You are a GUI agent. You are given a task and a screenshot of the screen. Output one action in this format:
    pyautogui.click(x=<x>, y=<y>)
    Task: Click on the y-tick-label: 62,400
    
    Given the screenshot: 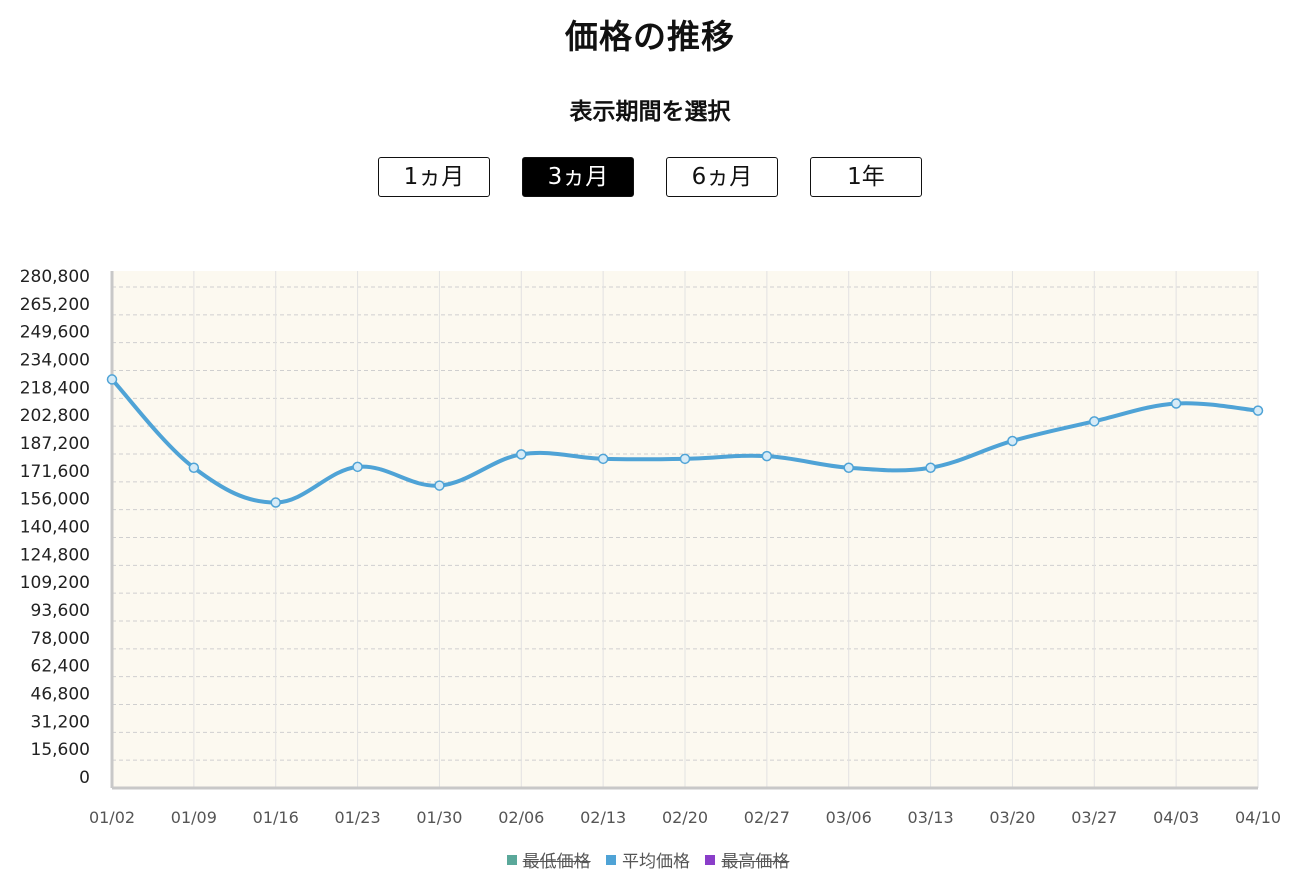 What is the action you would take?
    pyautogui.click(x=60, y=667)
    